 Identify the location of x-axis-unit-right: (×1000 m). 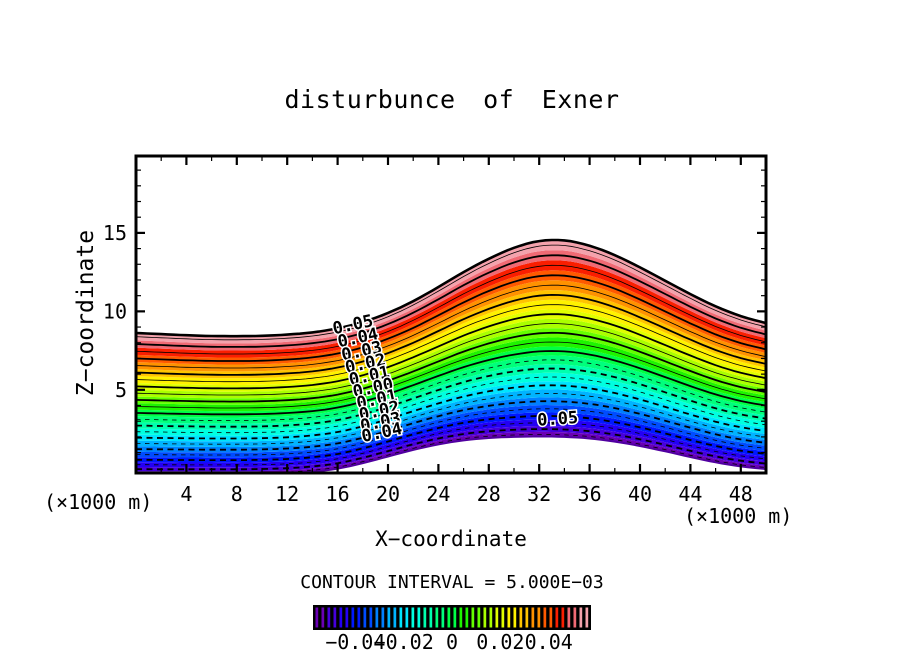
(738, 516).